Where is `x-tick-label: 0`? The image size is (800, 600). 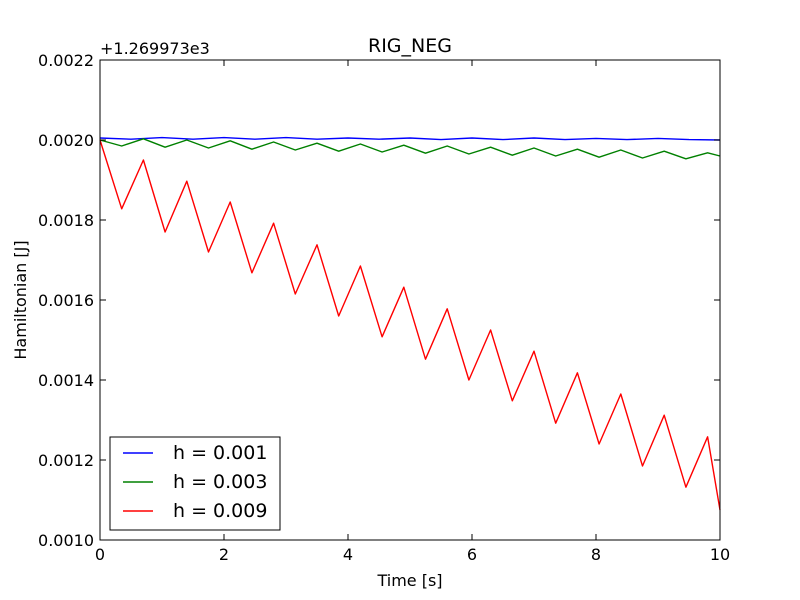 x-tick-label: 0 is located at coordinates (100, 554).